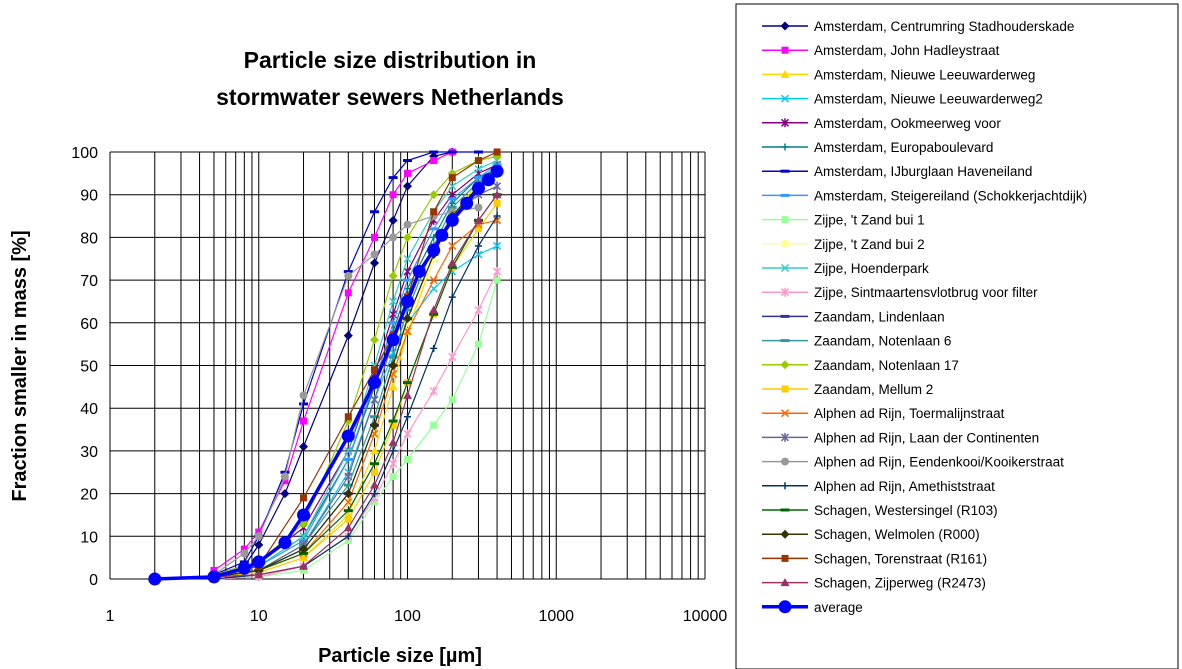 This screenshot has width=1182, height=669. What do you see at coordinates (400, 656) in the screenshot?
I see `x-axis-title: Particle size [µm]` at bounding box center [400, 656].